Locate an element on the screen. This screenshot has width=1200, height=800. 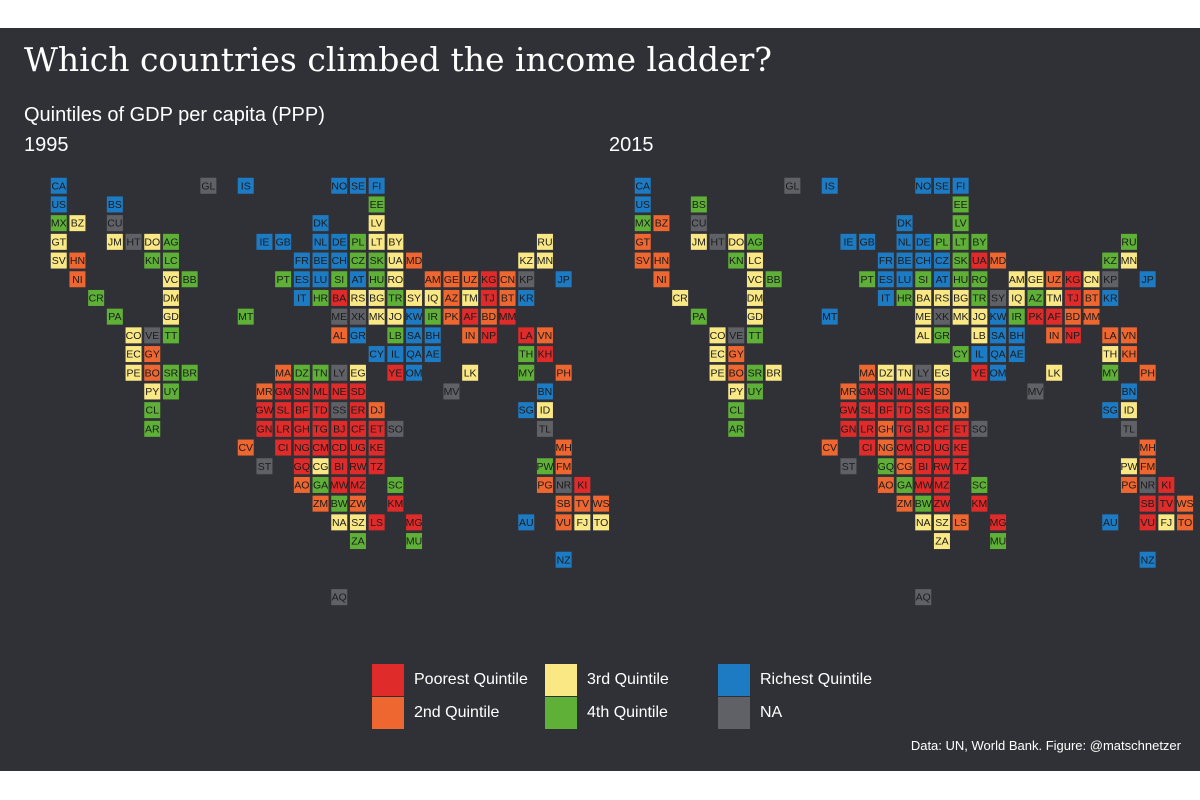
tile-label-bi-2015: BI is located at coordinates (923, 467).